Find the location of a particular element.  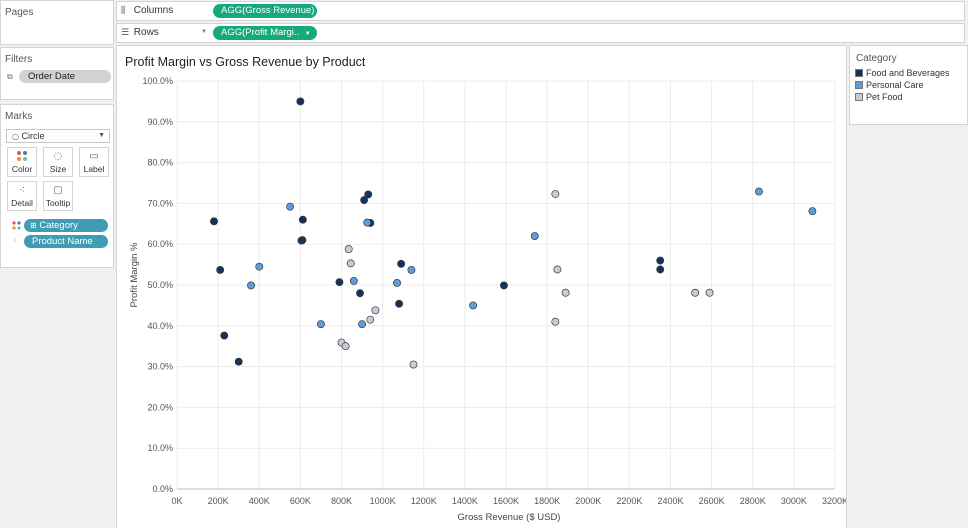

legend-title: Category is located at coordinates (876, 58).